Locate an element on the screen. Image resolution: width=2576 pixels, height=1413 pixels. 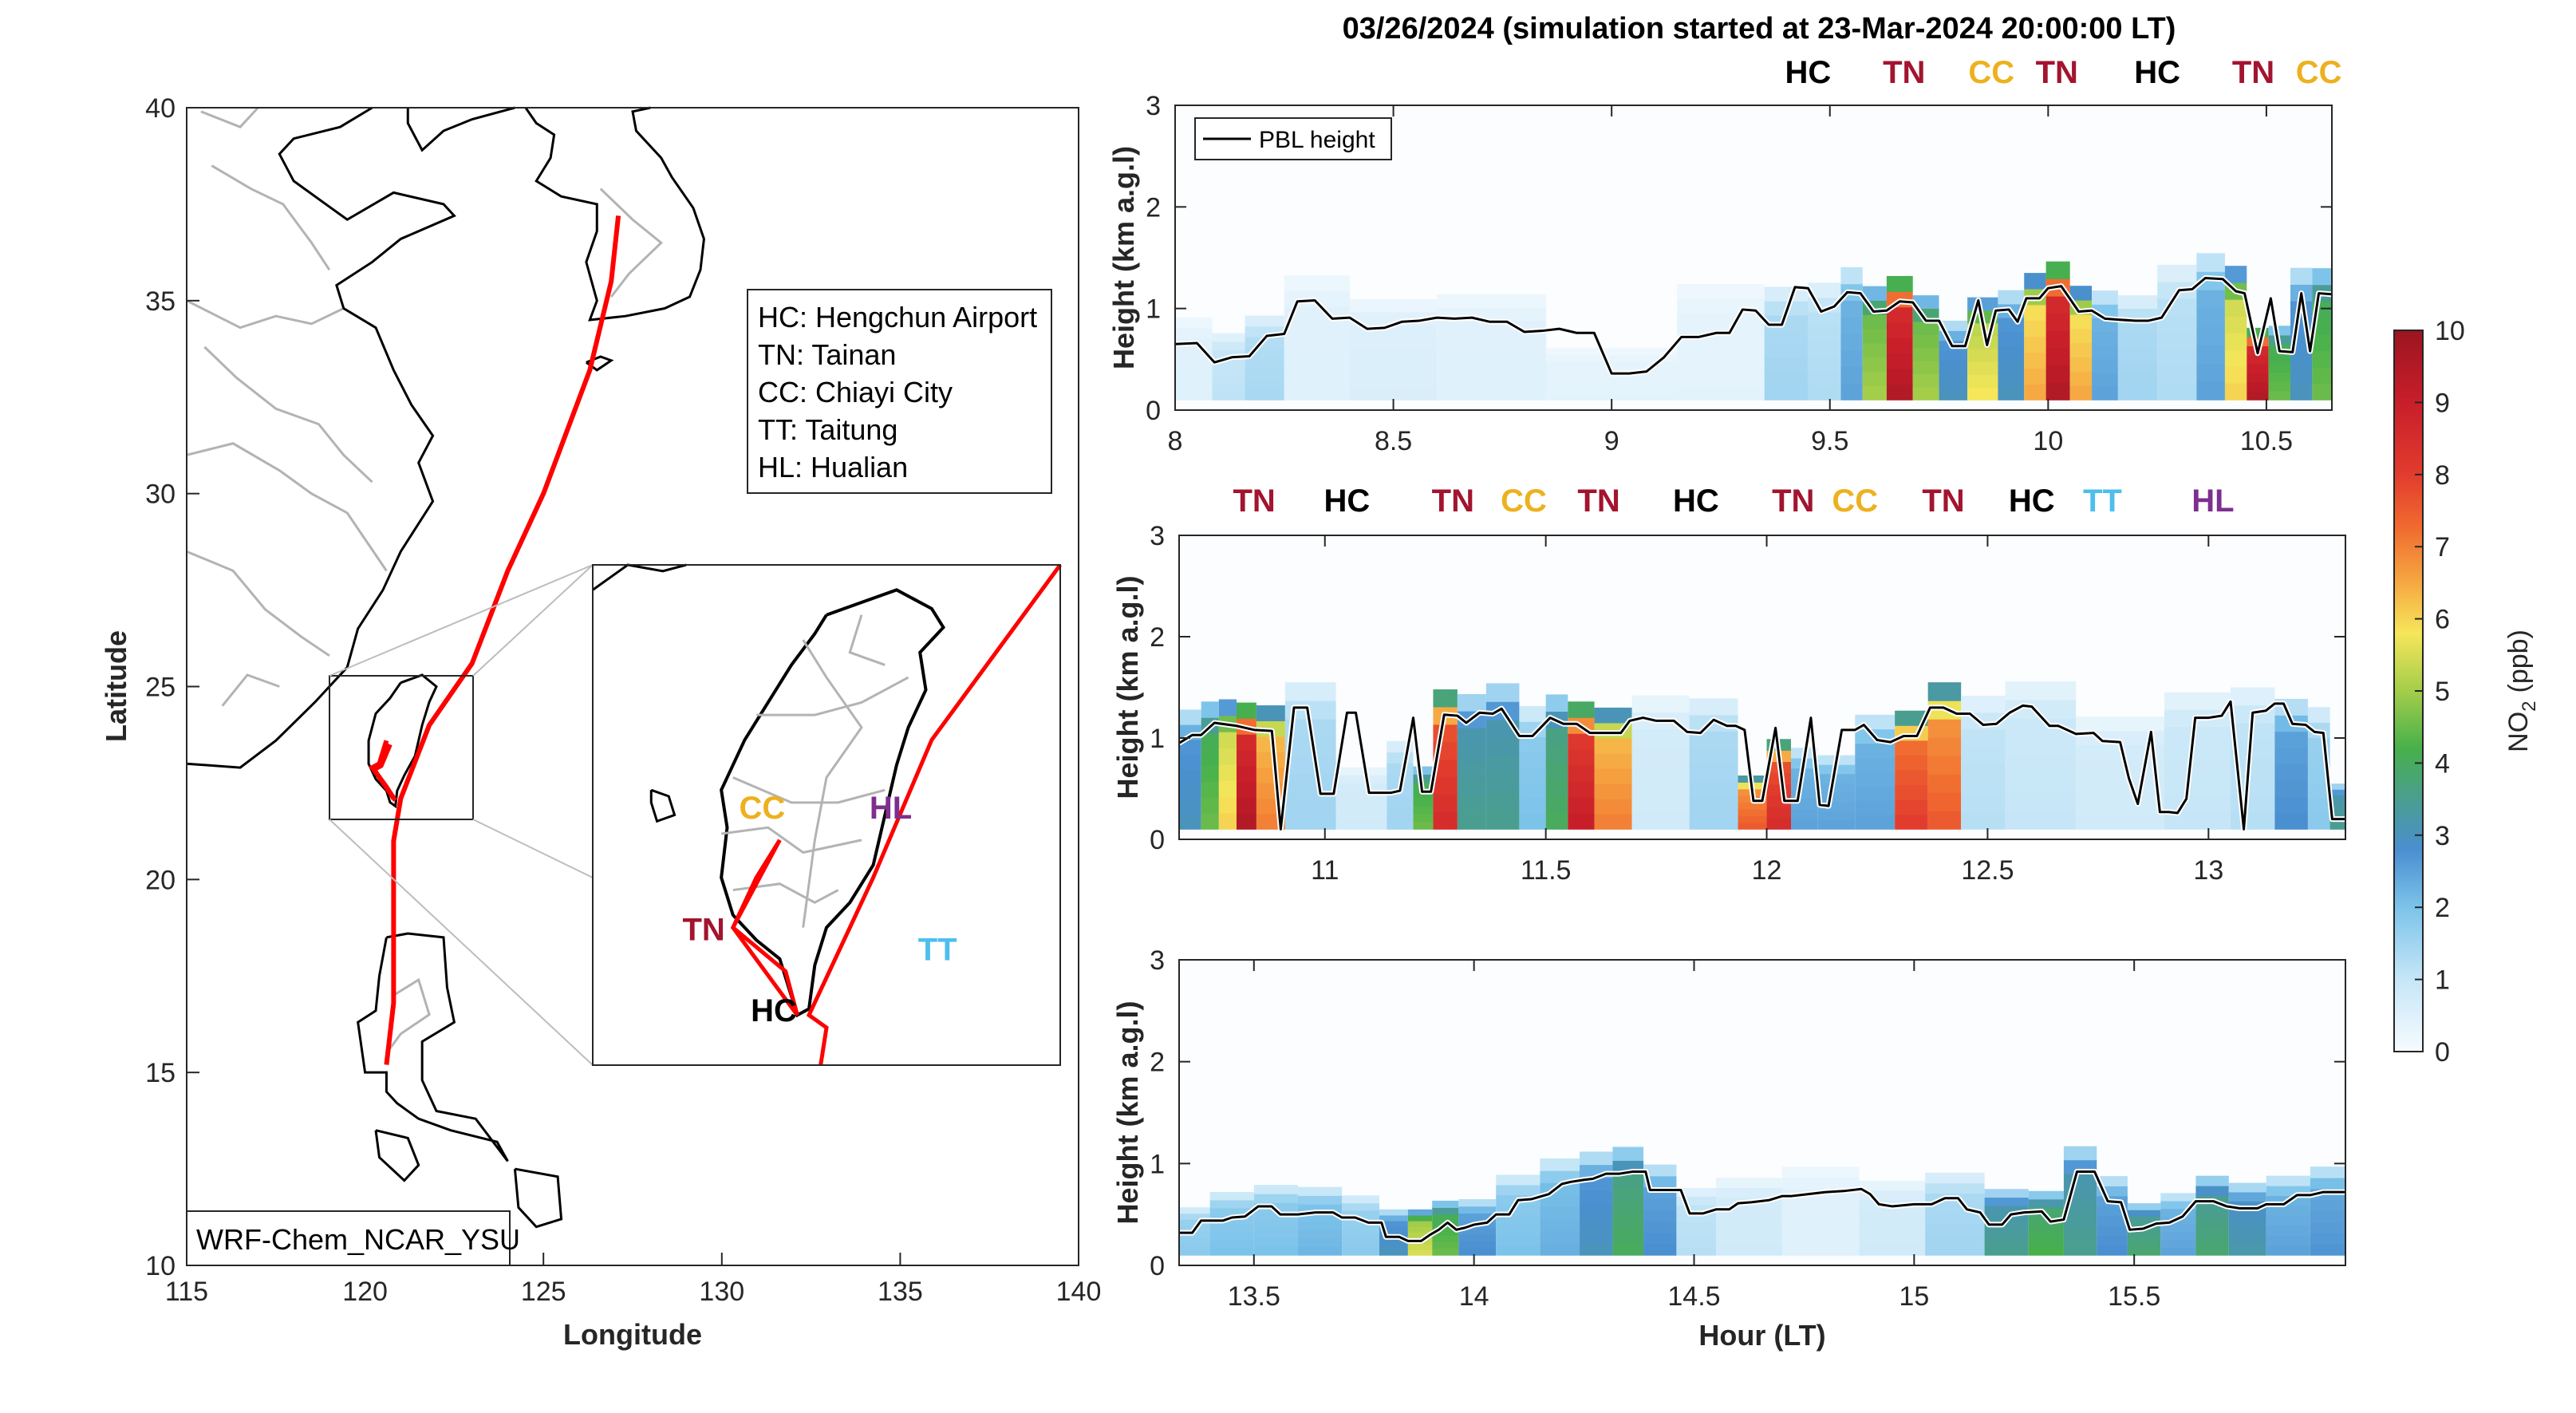
y-tick-label: 2 is located at coordinates (1154, 207).